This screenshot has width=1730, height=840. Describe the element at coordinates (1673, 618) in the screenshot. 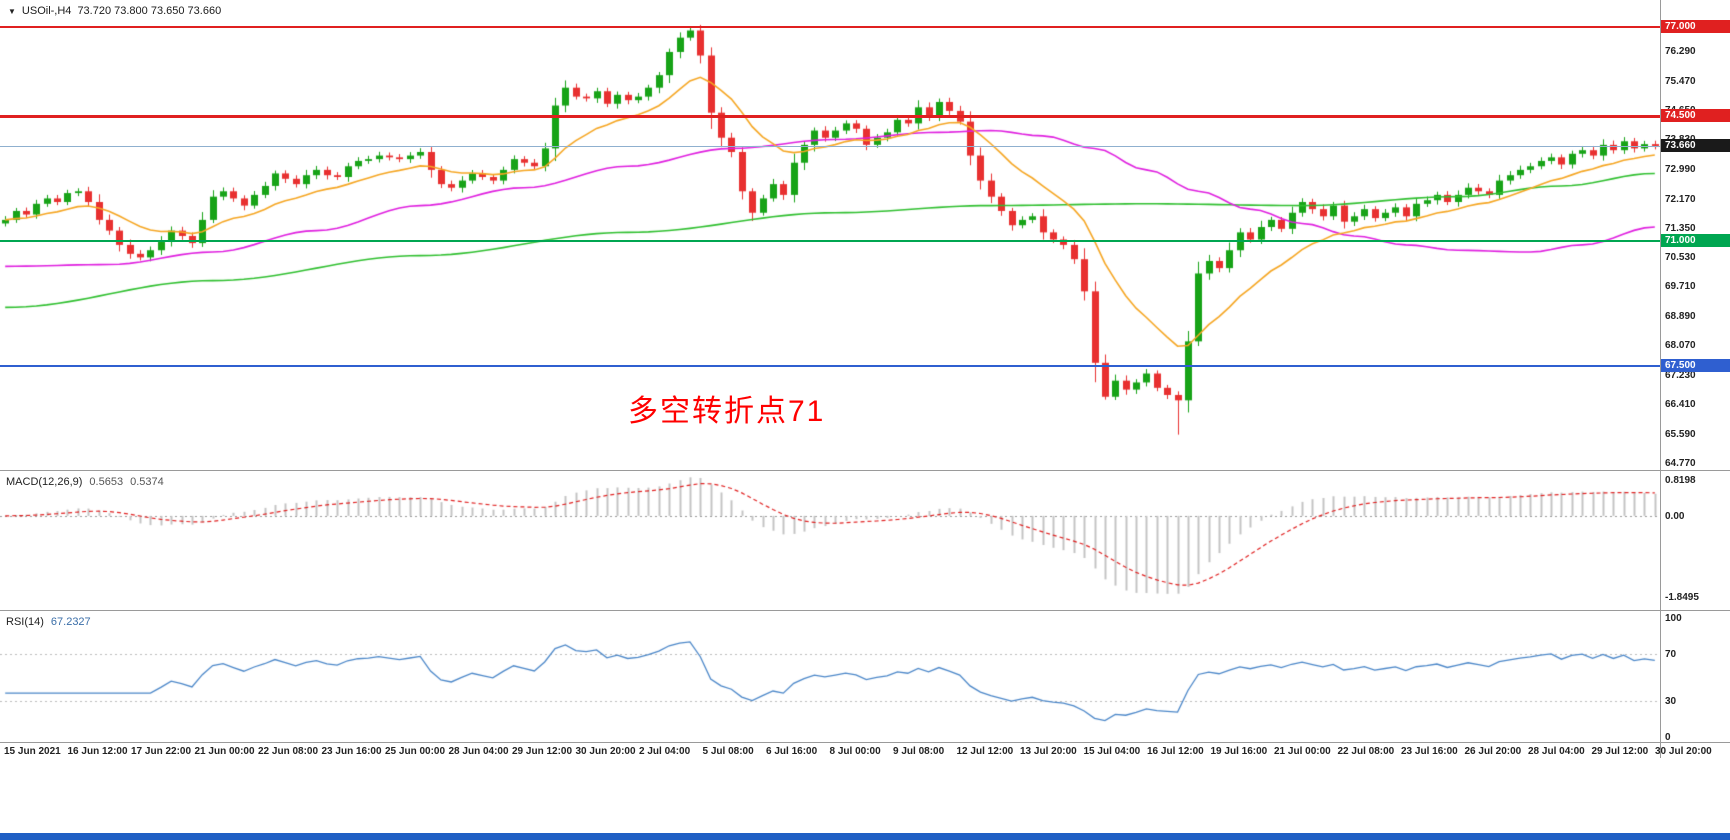

I see `rsi-scale-label: 100` at that location.